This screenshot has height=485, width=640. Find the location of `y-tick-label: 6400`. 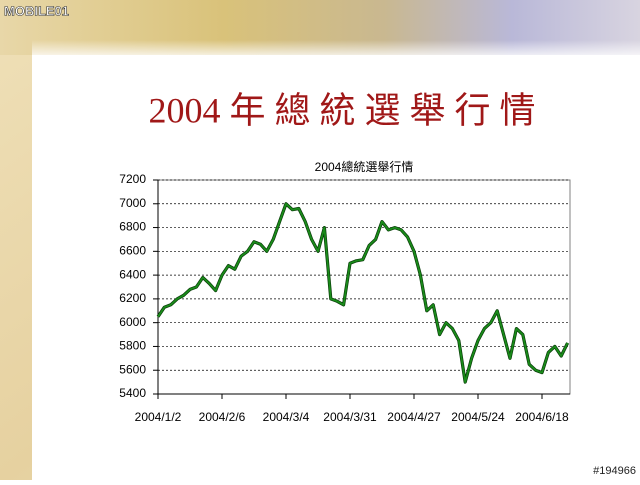

y-tick-label: 6400 is located at coordinates (132, 274).